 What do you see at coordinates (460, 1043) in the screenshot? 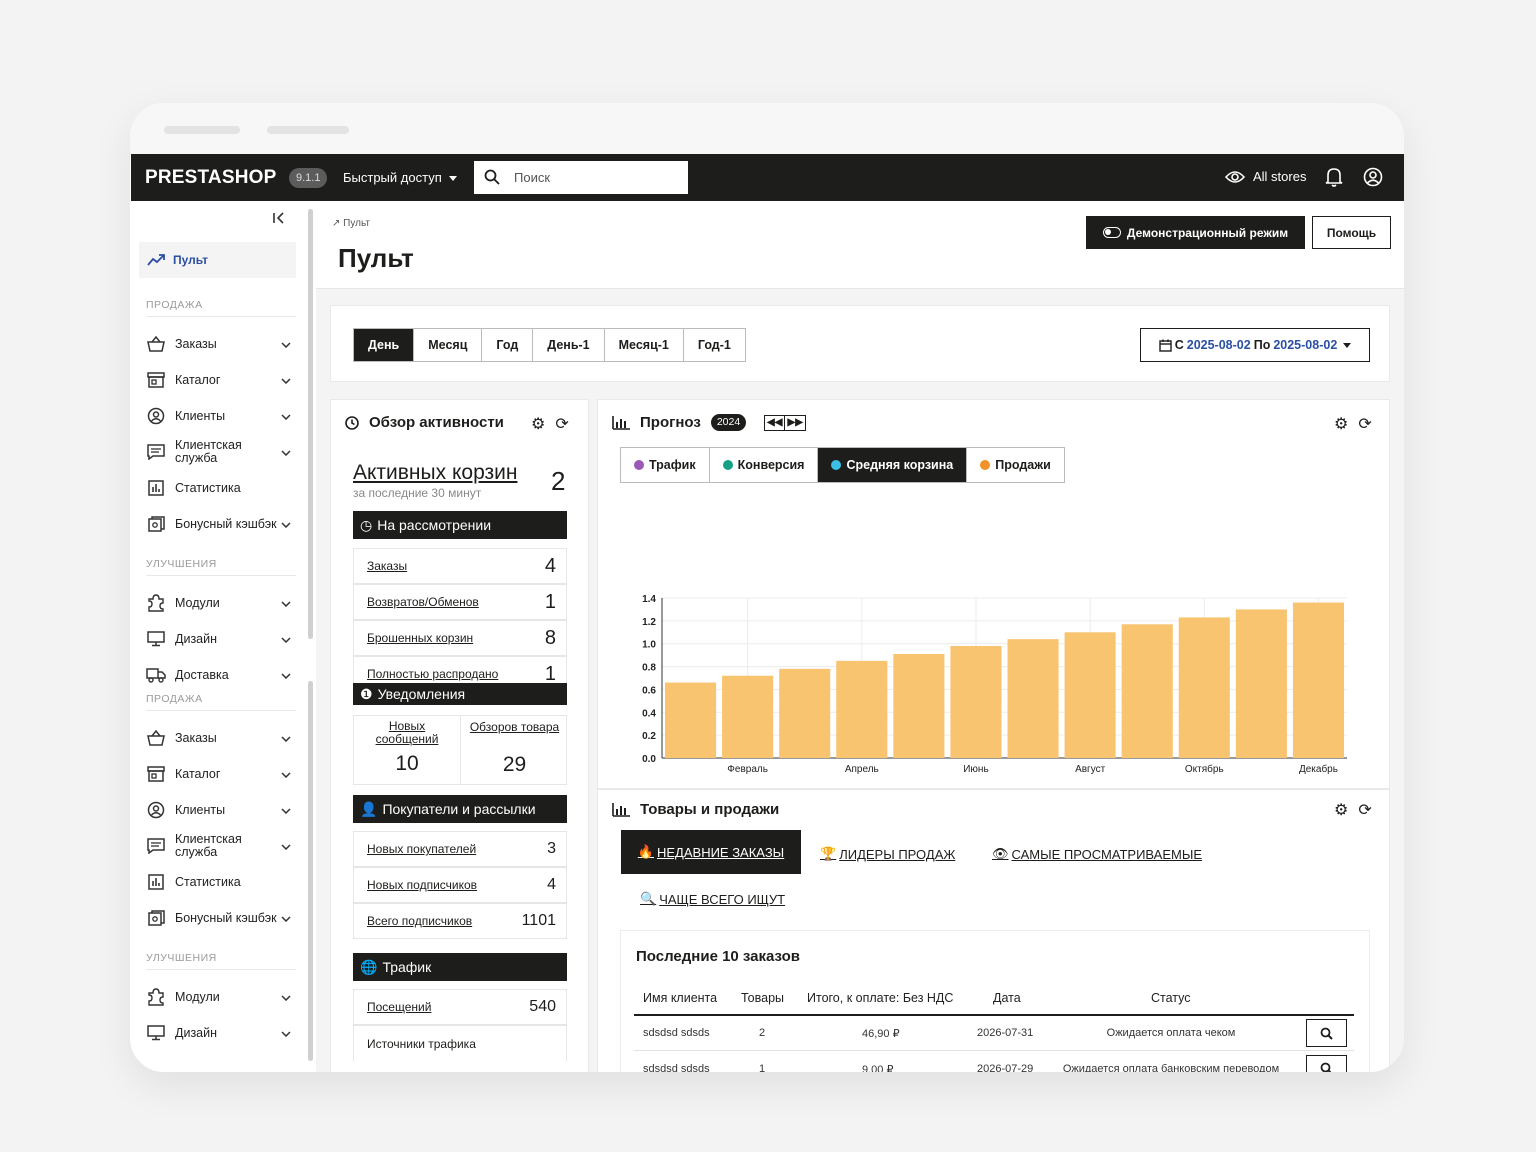
I see `traffic-sources-row: Источники трафика` at bounding box center [460, 1043].